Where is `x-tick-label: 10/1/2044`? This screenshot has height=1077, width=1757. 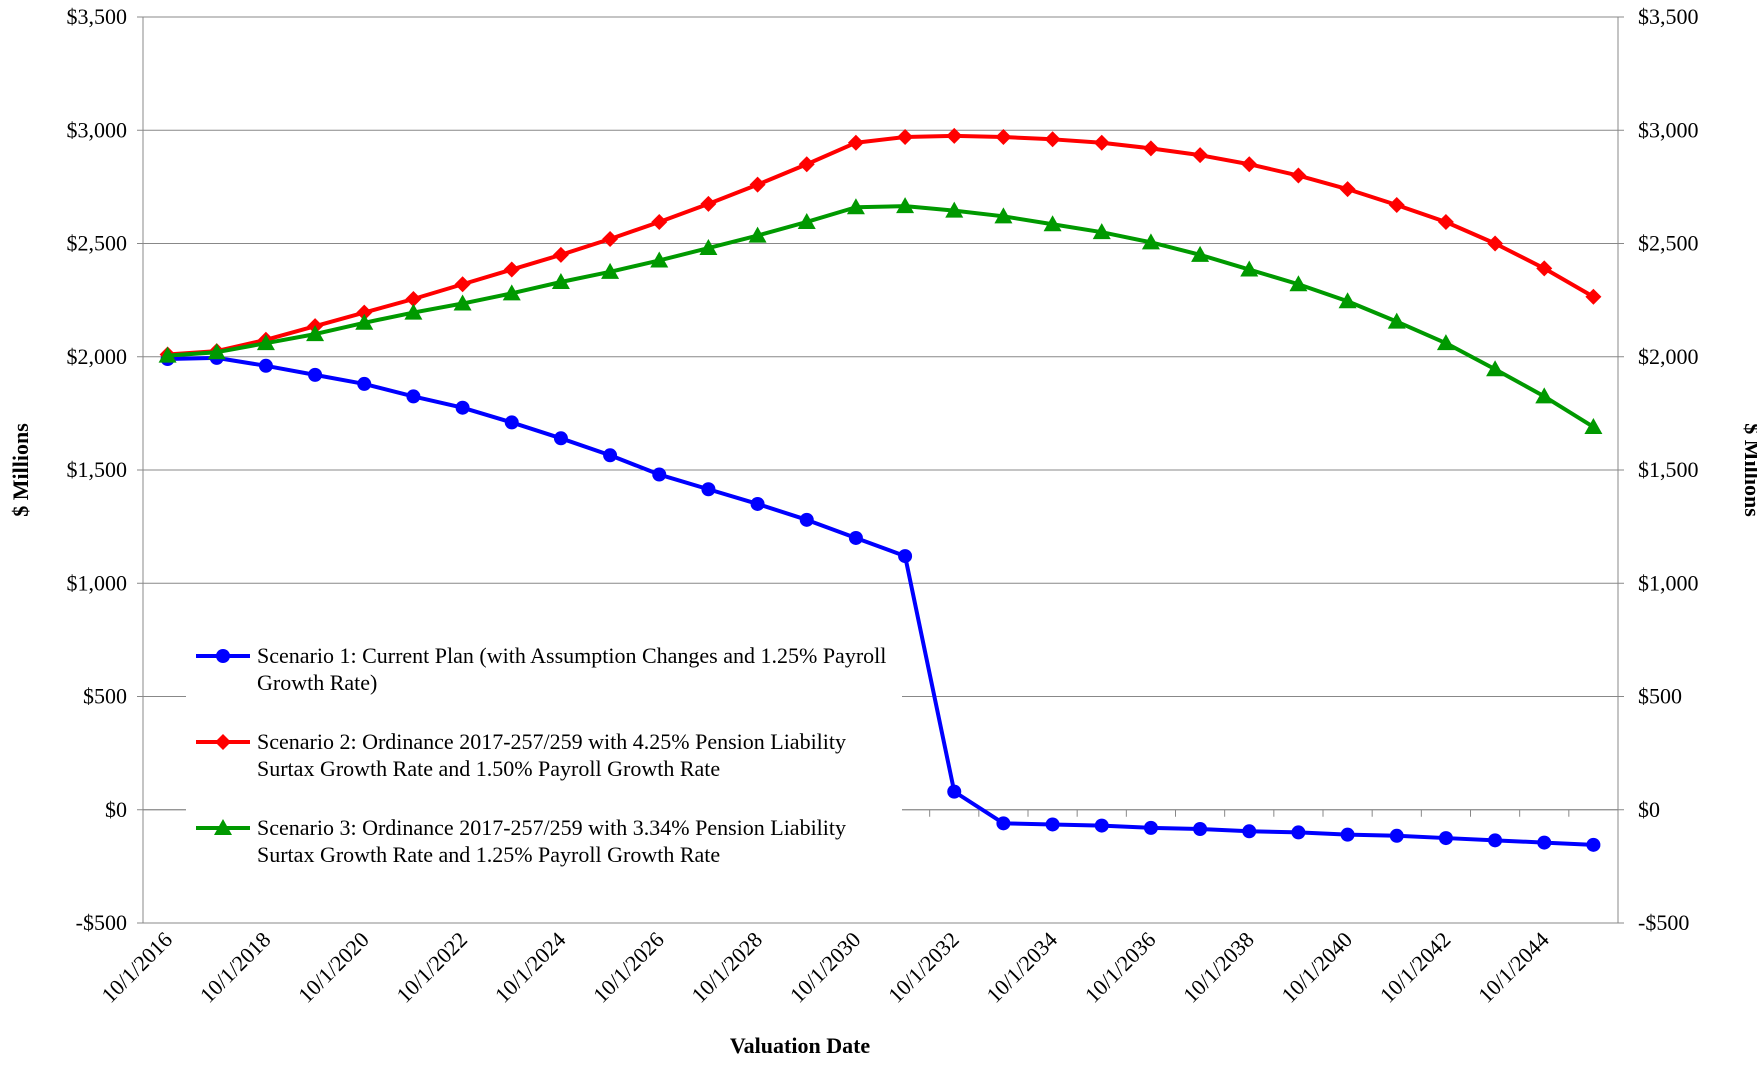
x-tick-label: 10/1/2044 is located at coordinates (1513, 967).